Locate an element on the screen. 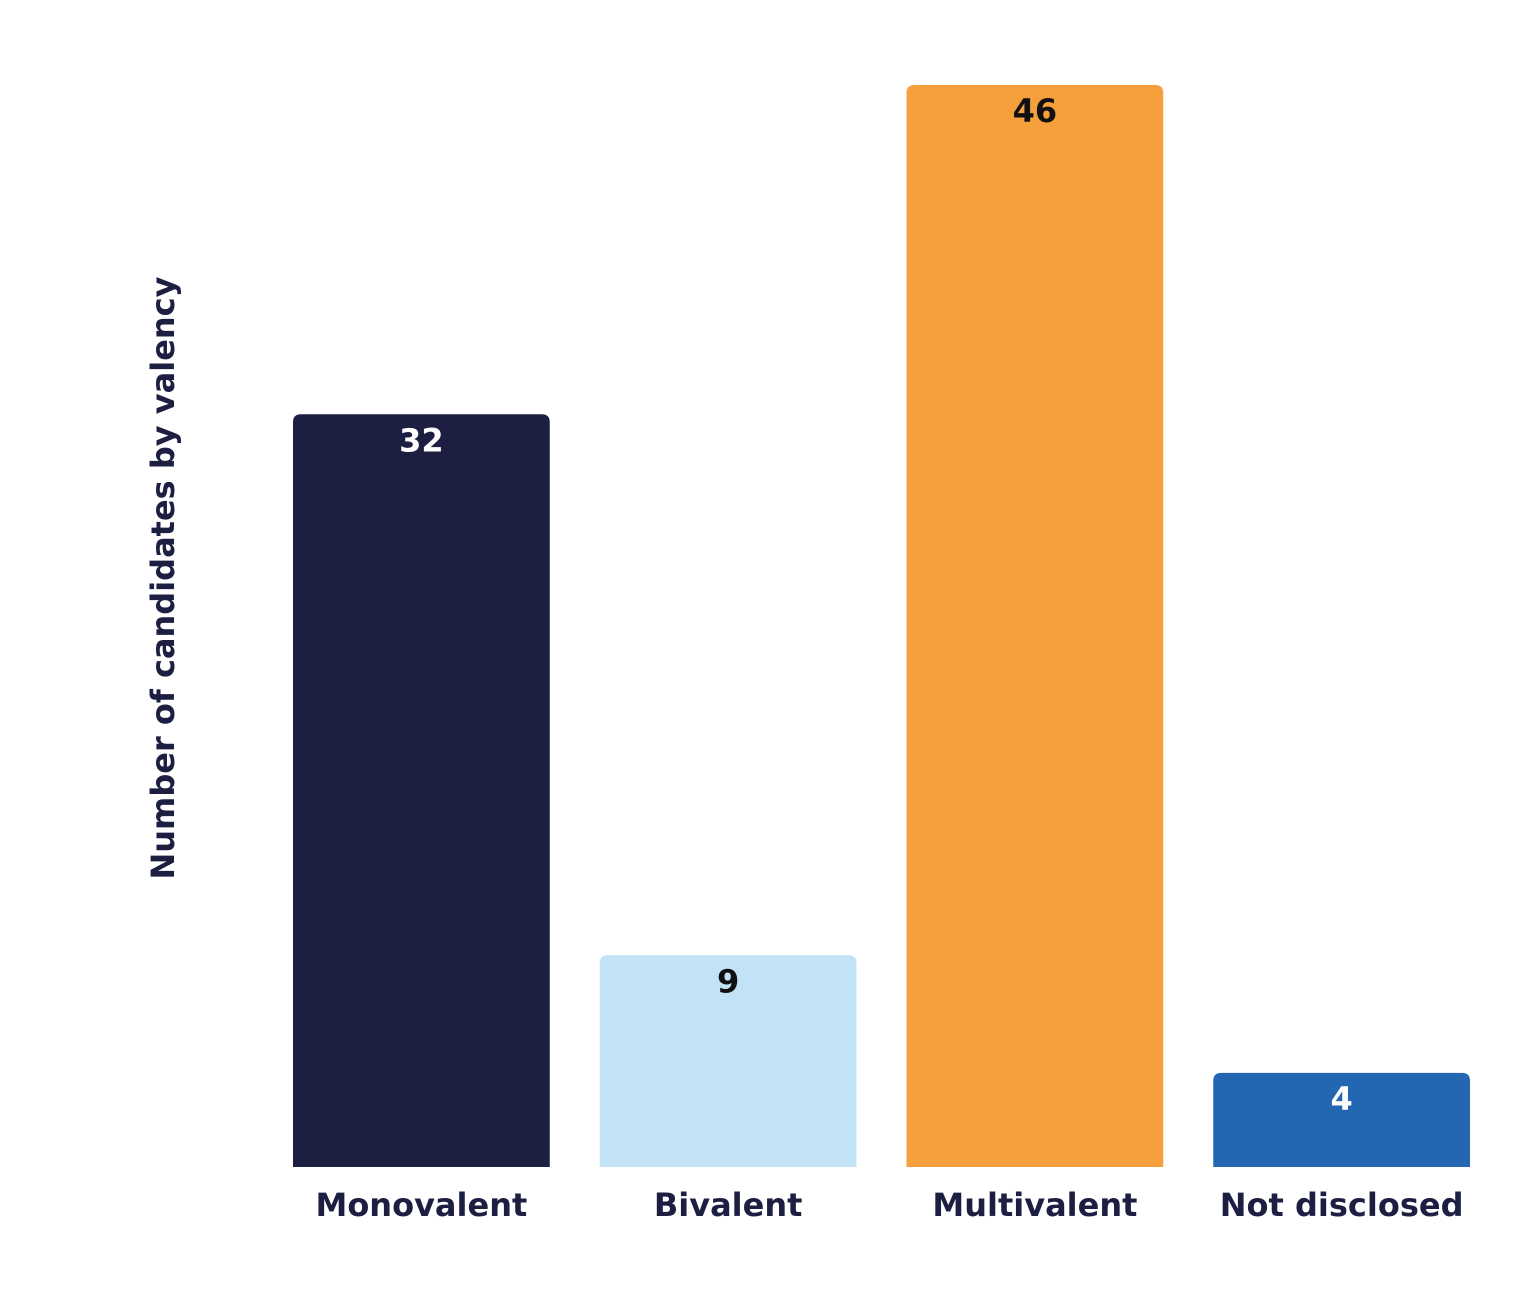 The width and height of the screenshot is (1535, 1297). x-tick-label: Not disclosed is located at coordinates (1342, 1205).